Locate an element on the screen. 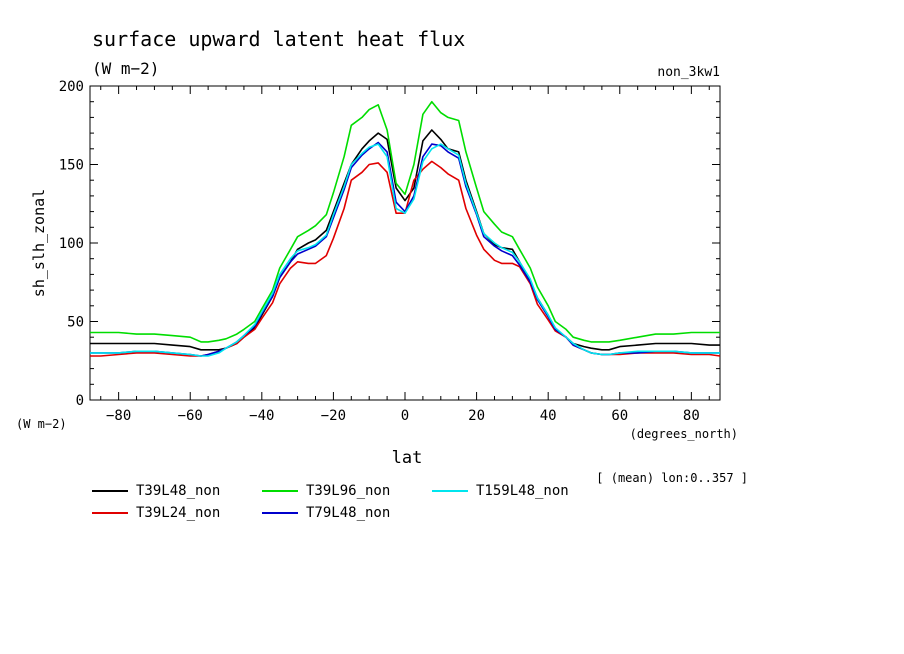 Image resolution: width=904 pixels, height=654 pixels. run-label: non_3kw1 is located at coordinates (688, 72).